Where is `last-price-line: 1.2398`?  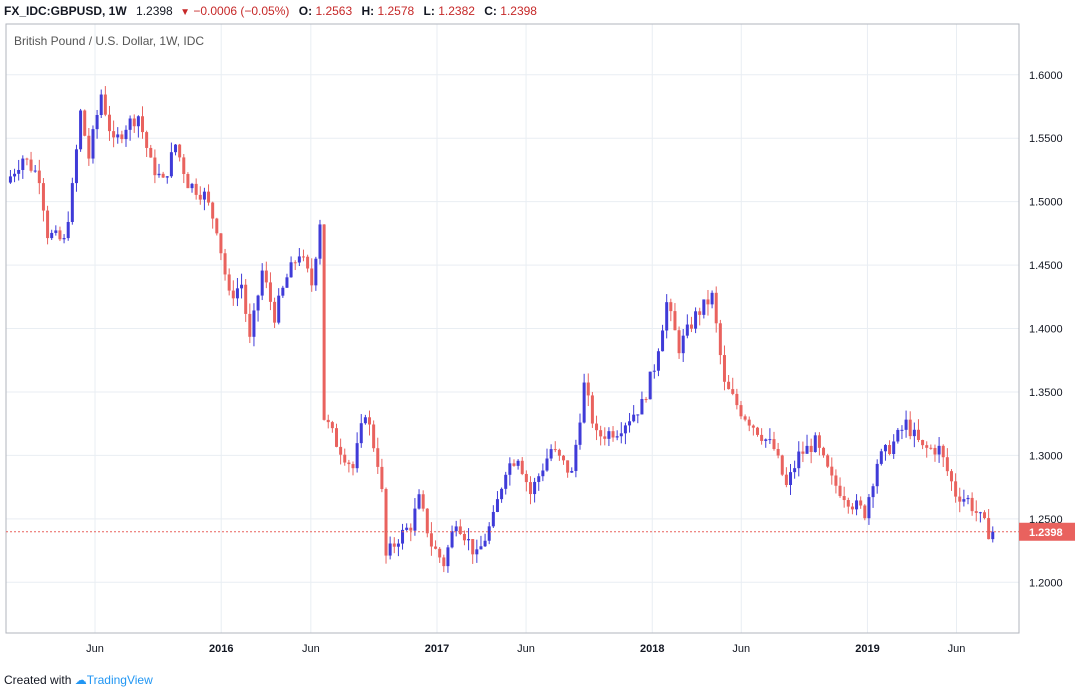 last-price-line: 1.2398 is located at coordinates (540, 531).